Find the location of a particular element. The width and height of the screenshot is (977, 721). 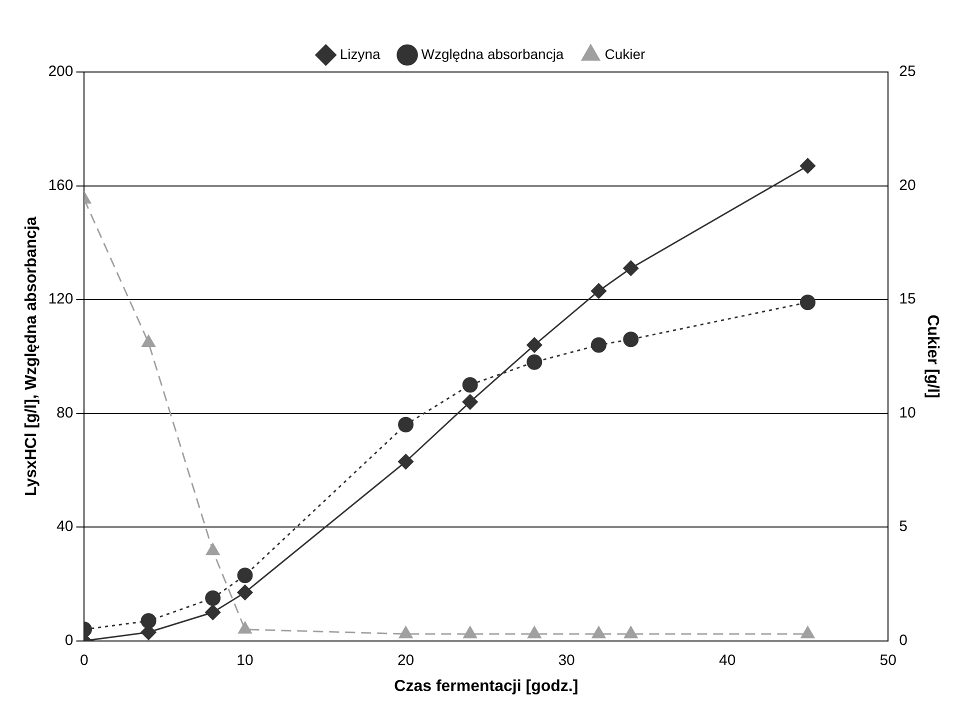

x-tick-label: 10 is located at coordinates (245, 660).